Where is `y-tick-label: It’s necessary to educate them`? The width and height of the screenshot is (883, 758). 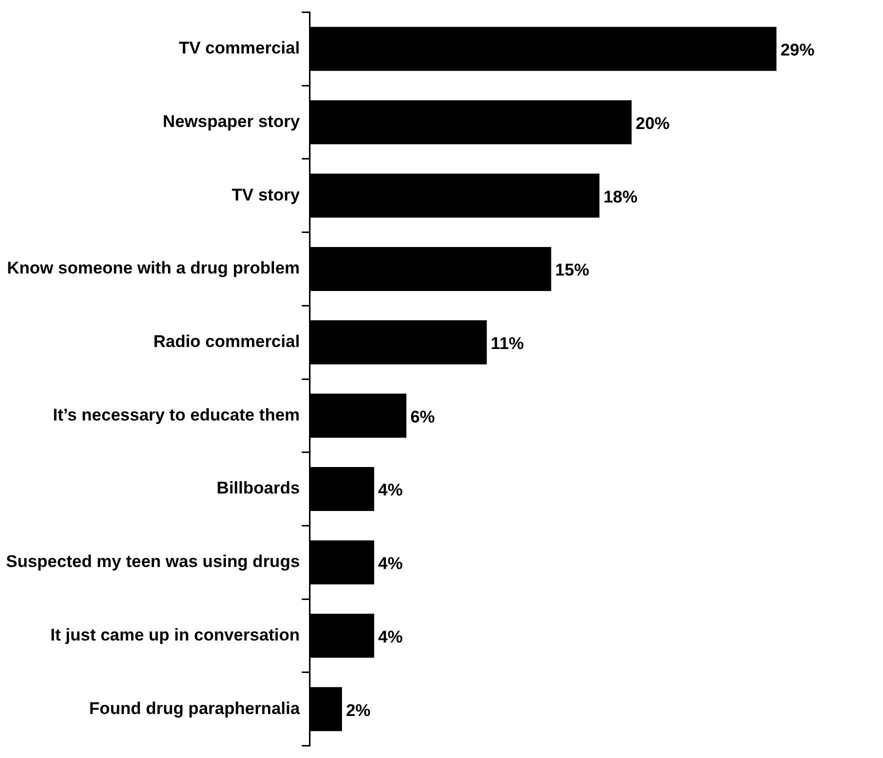
y-tick-label: It’s necessary to educate them is located at coordinates (176, 414).